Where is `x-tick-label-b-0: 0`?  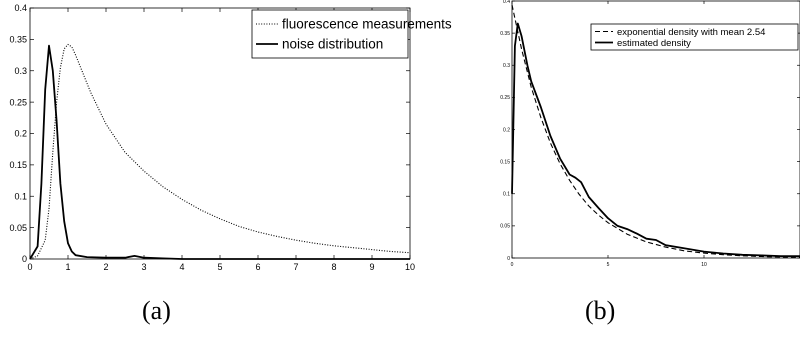
x-tick-label-b-0: 0 is located at coordinates (512, 265).